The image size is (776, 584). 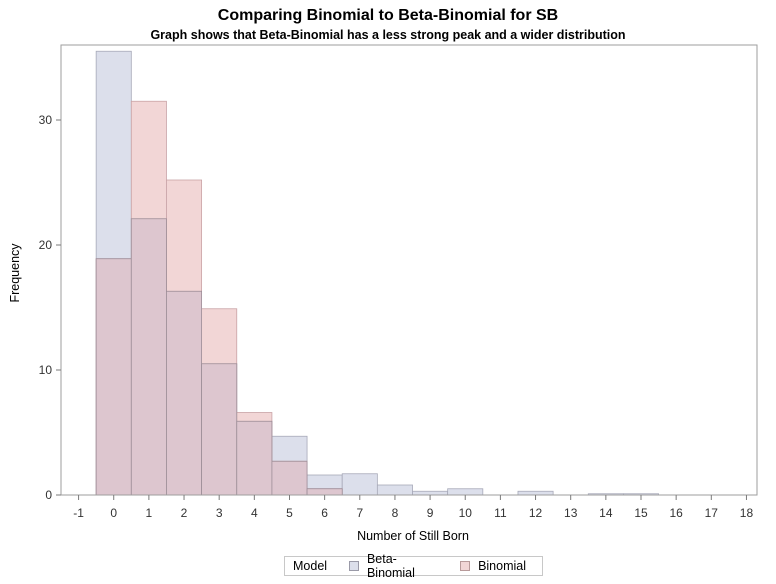 I want to click on y-tick-label-30: 30, so click(x=46, y=120).